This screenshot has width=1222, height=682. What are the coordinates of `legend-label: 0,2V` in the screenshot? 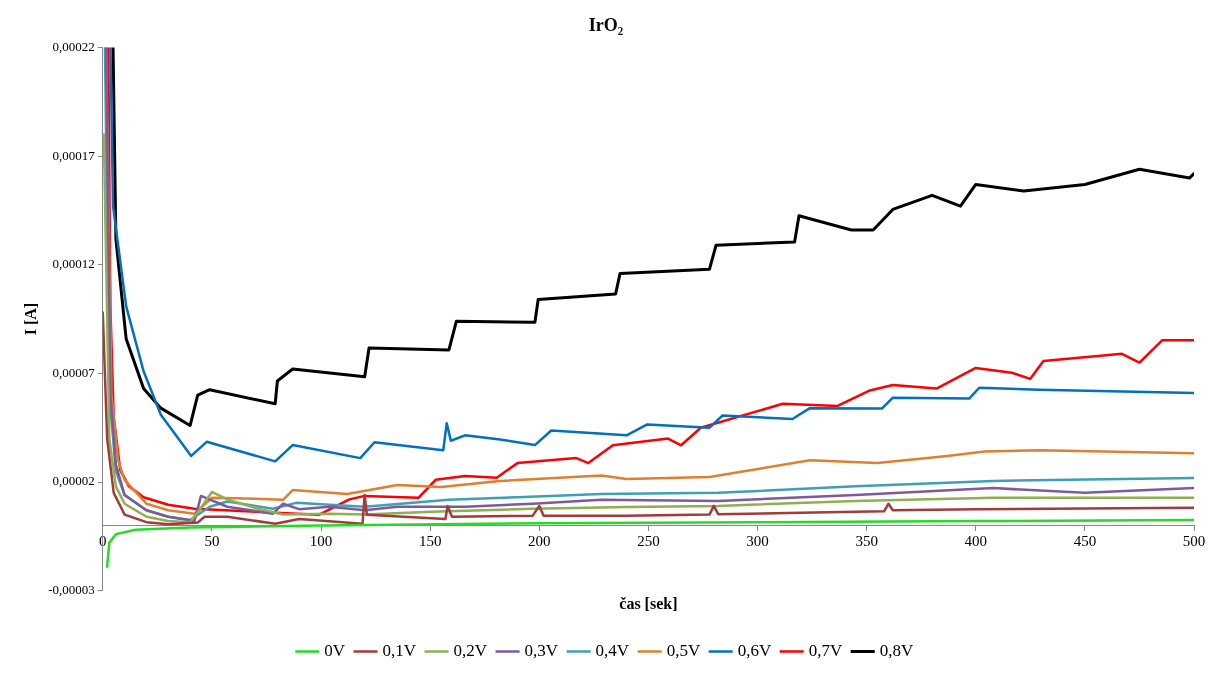 It's located at (470, 650).